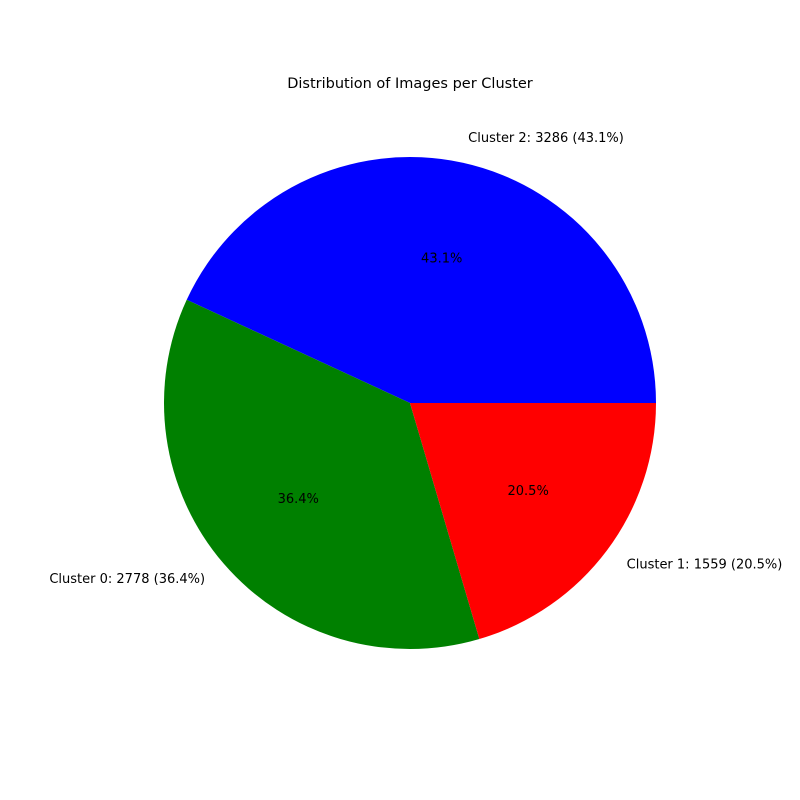 The image size is (800, 800). What do you see at coordinates (127, 579) in the screenshot?
I see `slice-label-cluster-0: Cluster 0: 2778 (36.4%)` at bounding box center [127, 579].